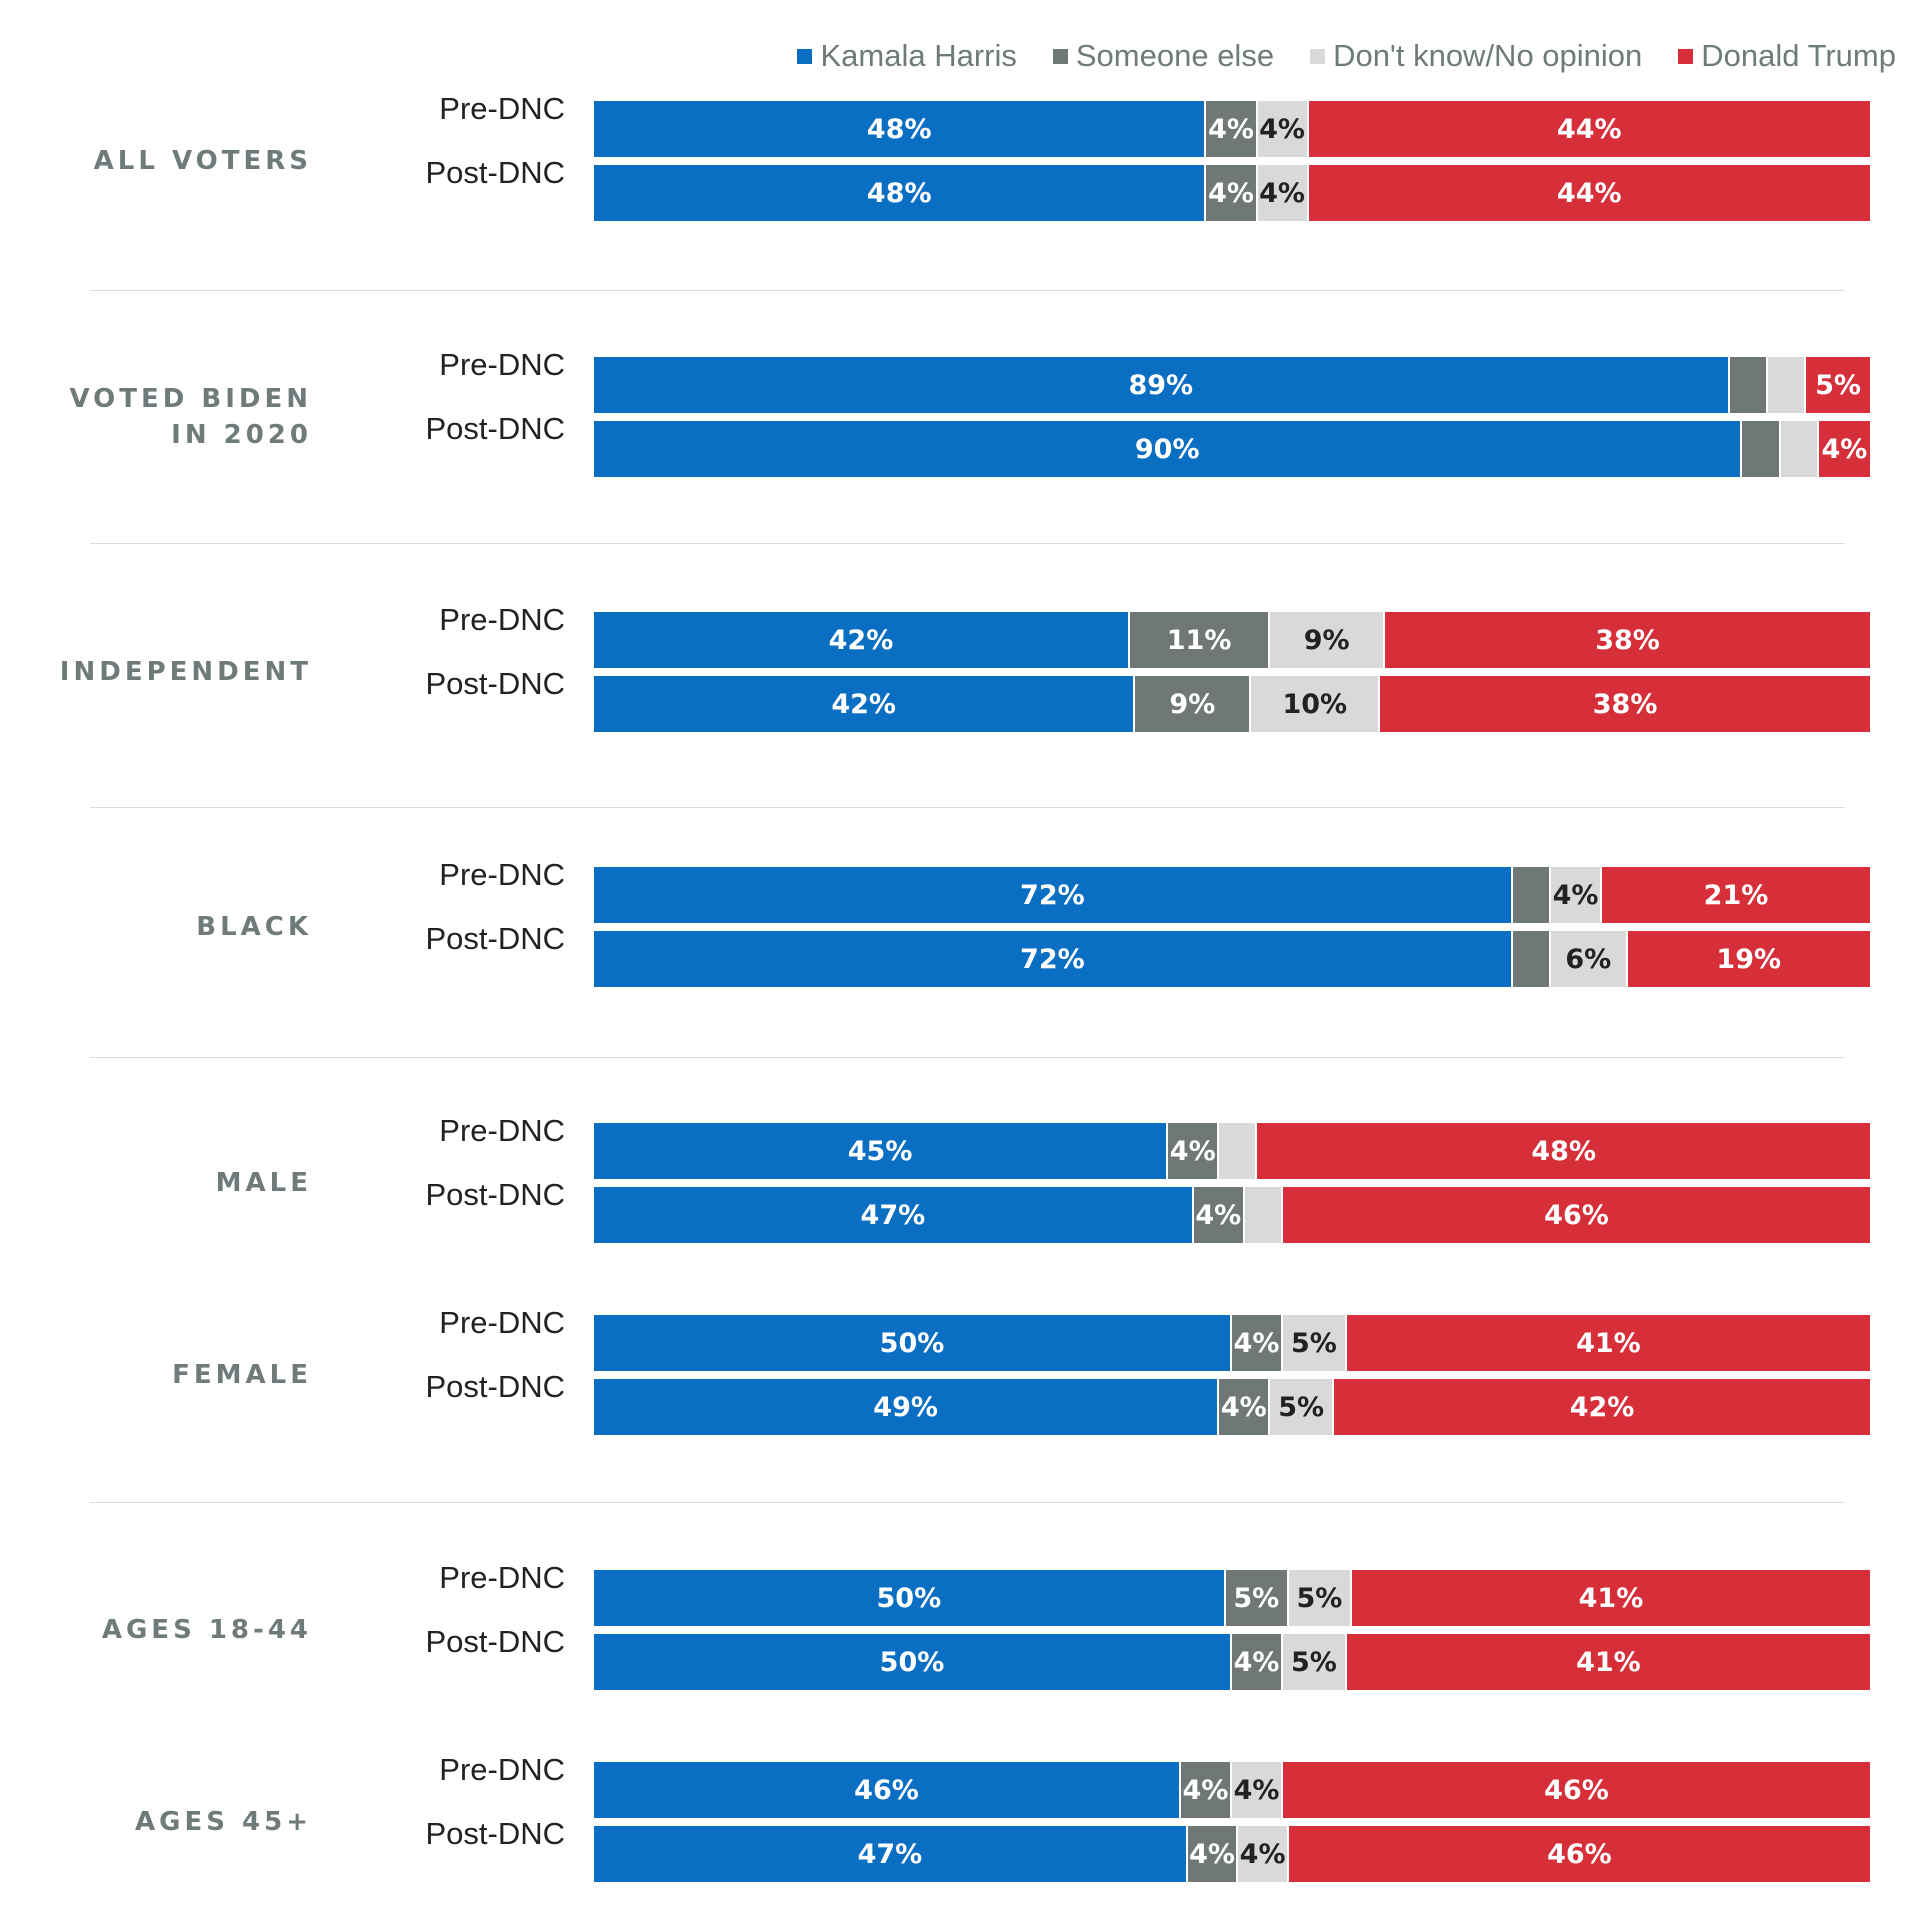 The width and height of the screenshot is (1920, 1920). I want to click on bar-black-pre-dnc: 72% 4% 21%, so click(1232, 895).